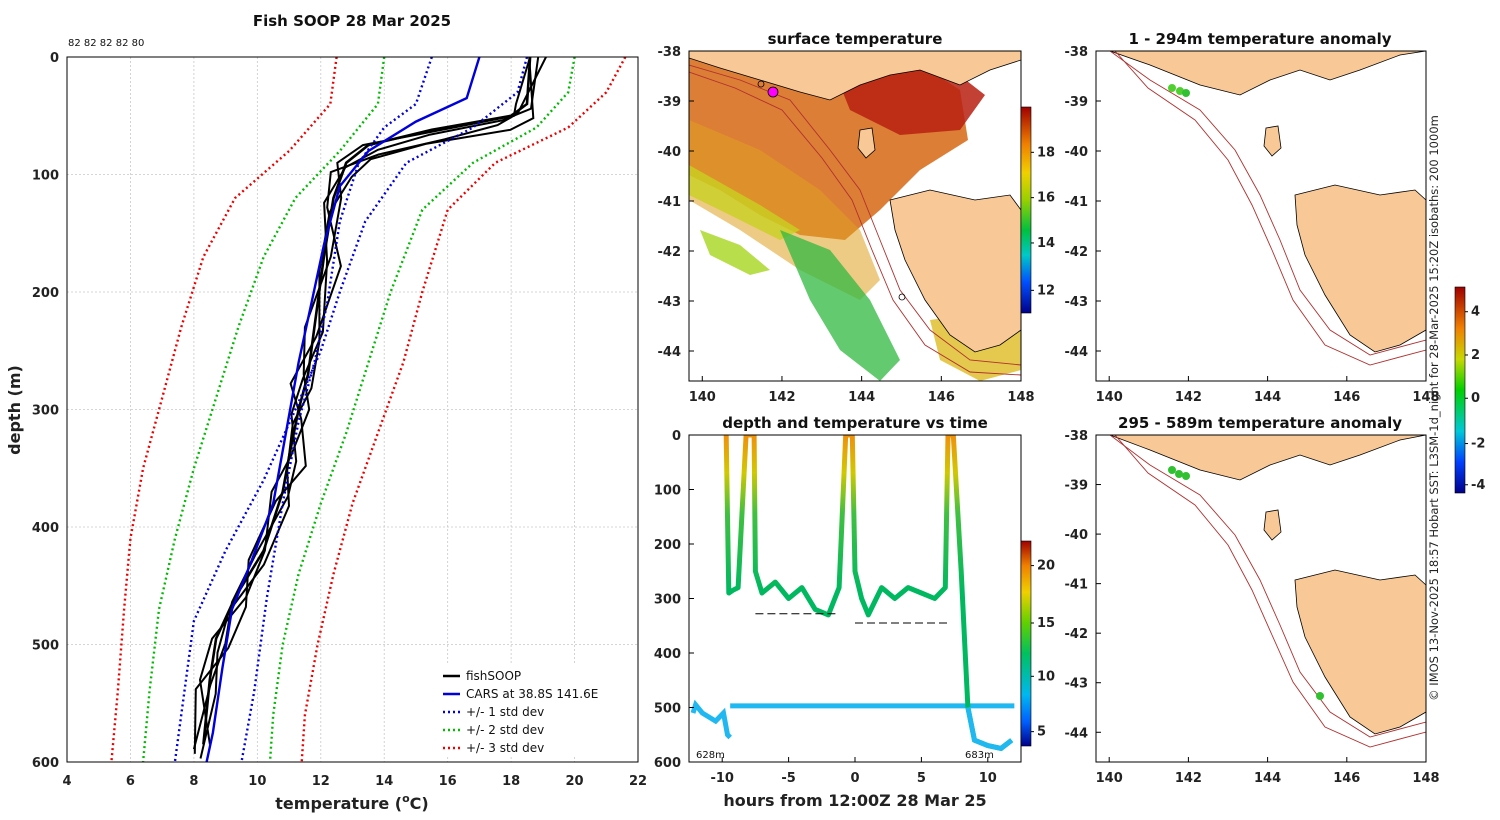  What do you see at coordinates (1043, 221) in the screenshot?
I see `sst-colorbar-ticks: 12 14 16 18` at bounding box center [1043, 221].